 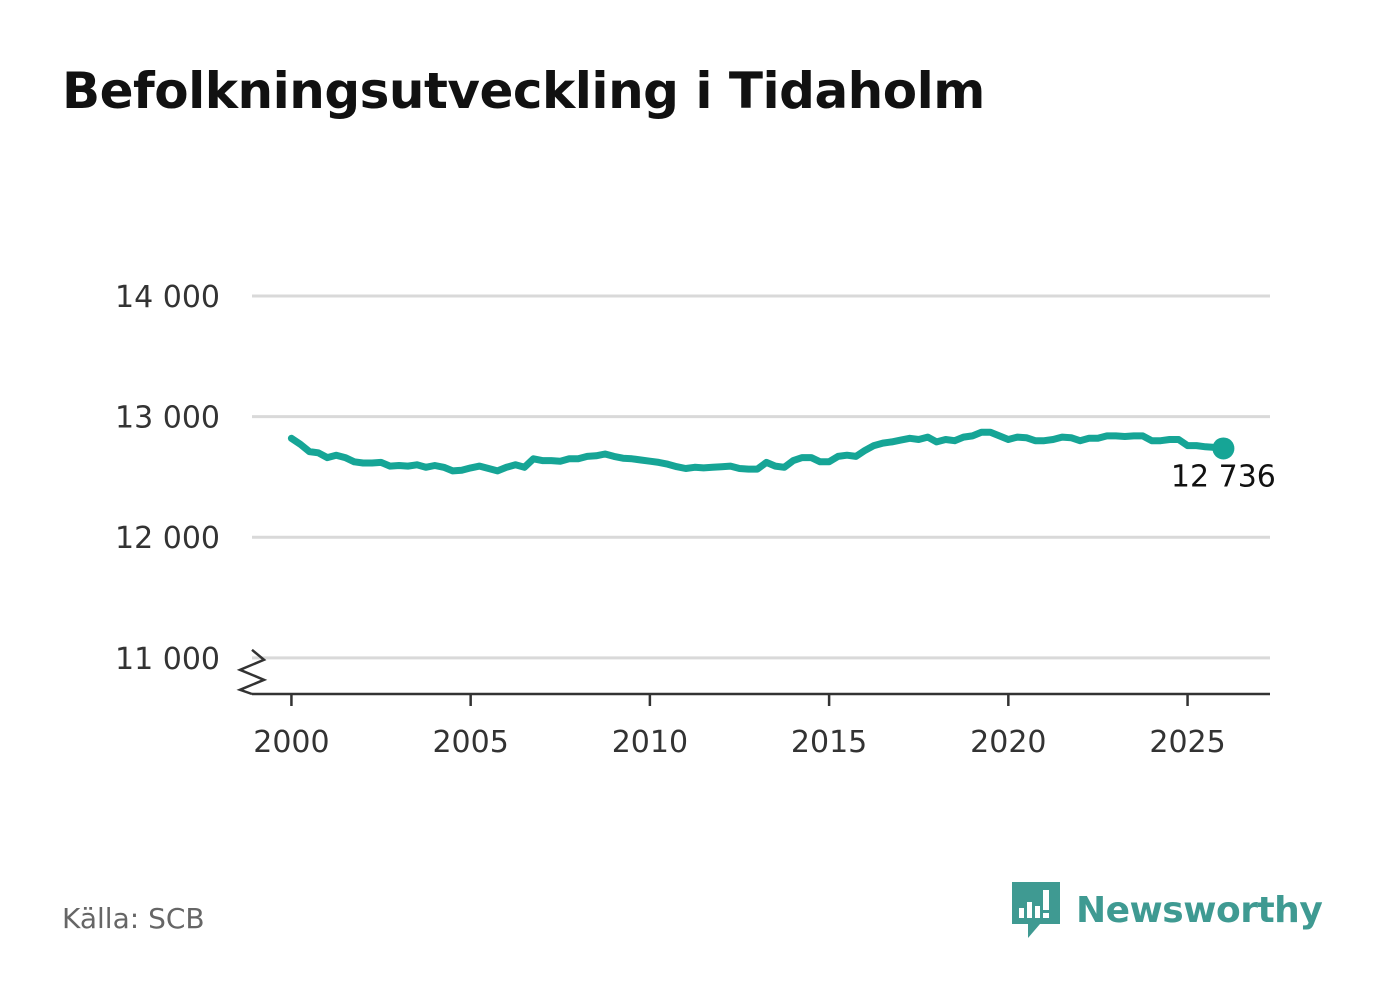 I want to click on x-tick-label: 2005, so click(x=470, y=742).